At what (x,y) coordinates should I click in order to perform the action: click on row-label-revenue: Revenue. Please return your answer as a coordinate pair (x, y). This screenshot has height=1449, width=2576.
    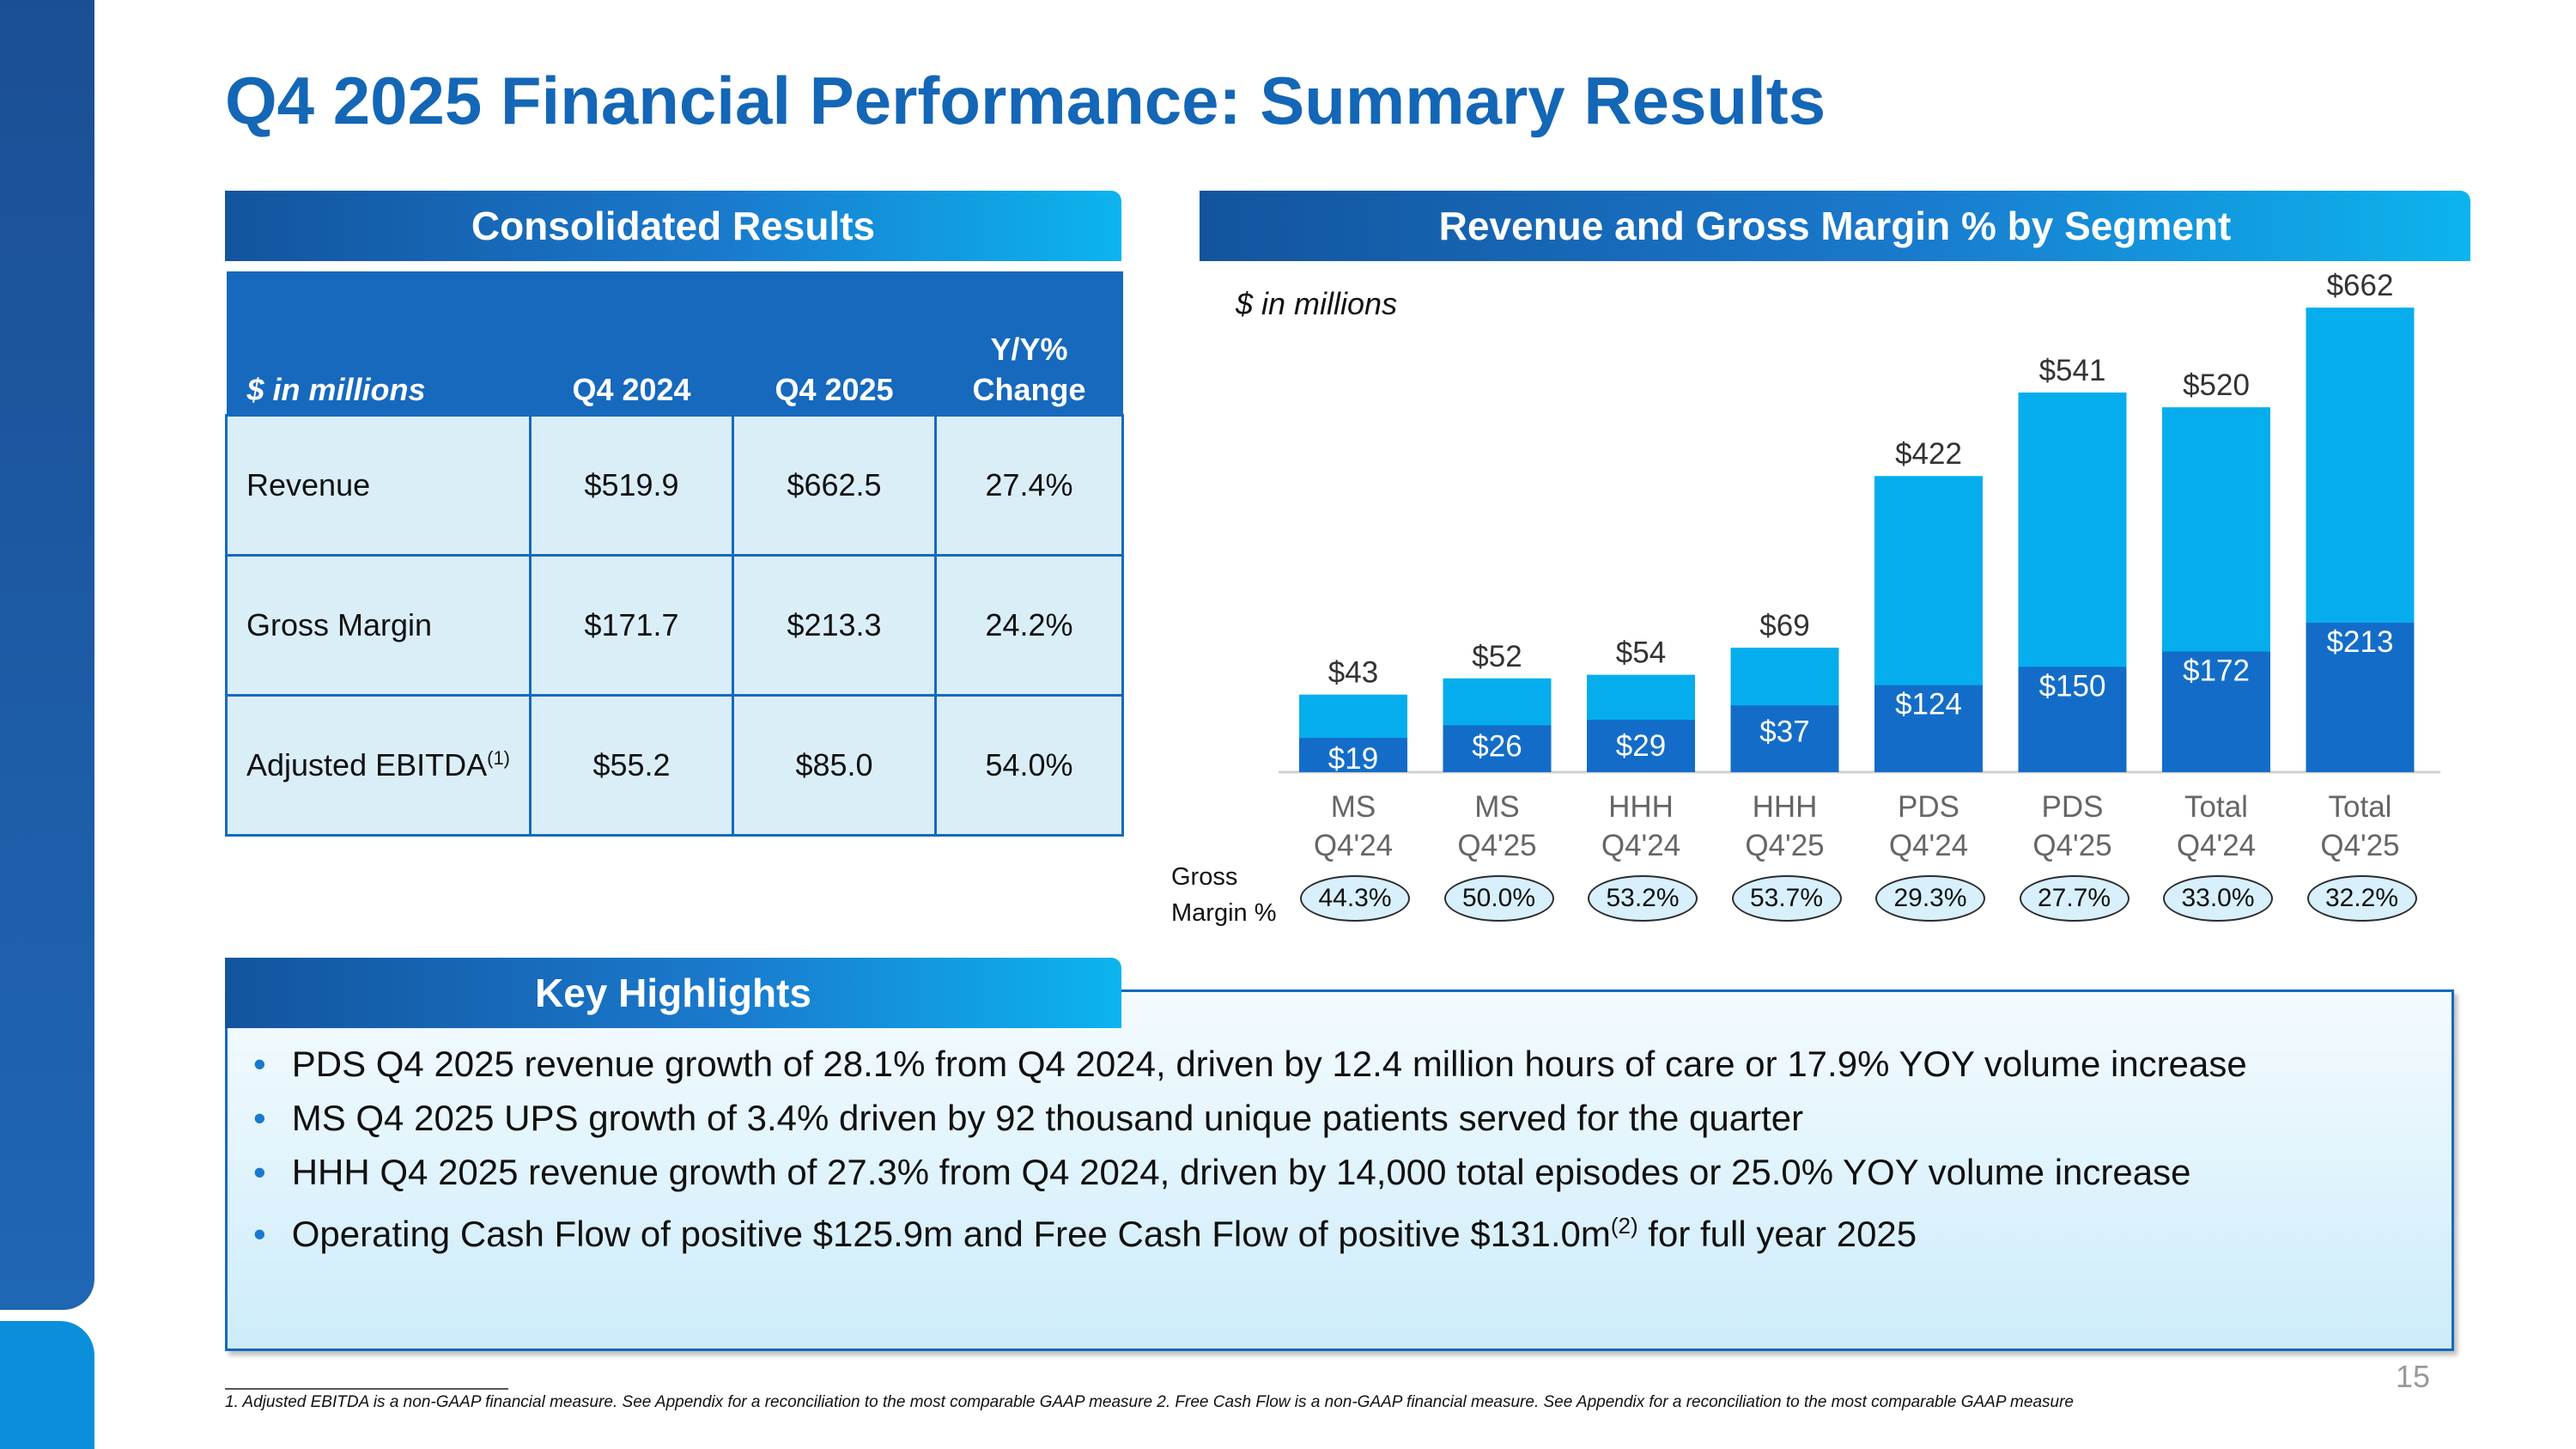
    Looking at the image, I should click on (378, 485).